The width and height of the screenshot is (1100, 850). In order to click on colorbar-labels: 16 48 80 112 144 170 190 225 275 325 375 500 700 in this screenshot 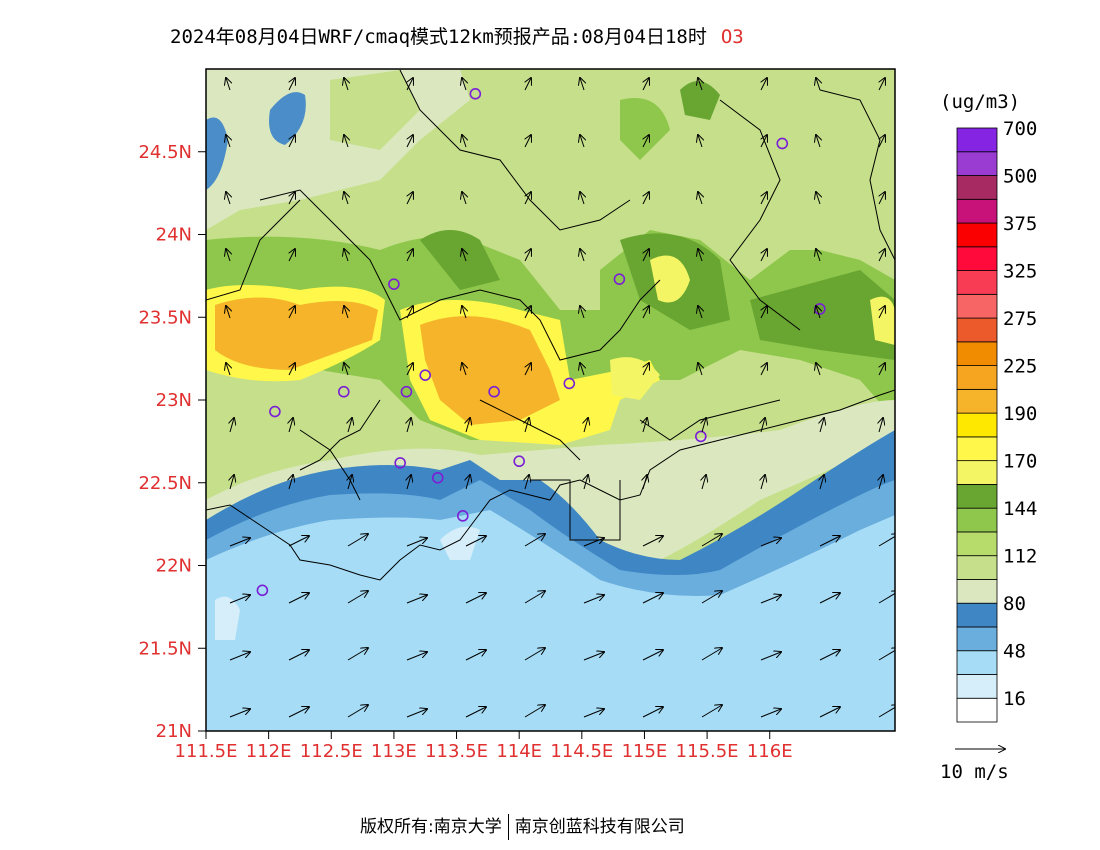, I will do `click(1020, 414)`.